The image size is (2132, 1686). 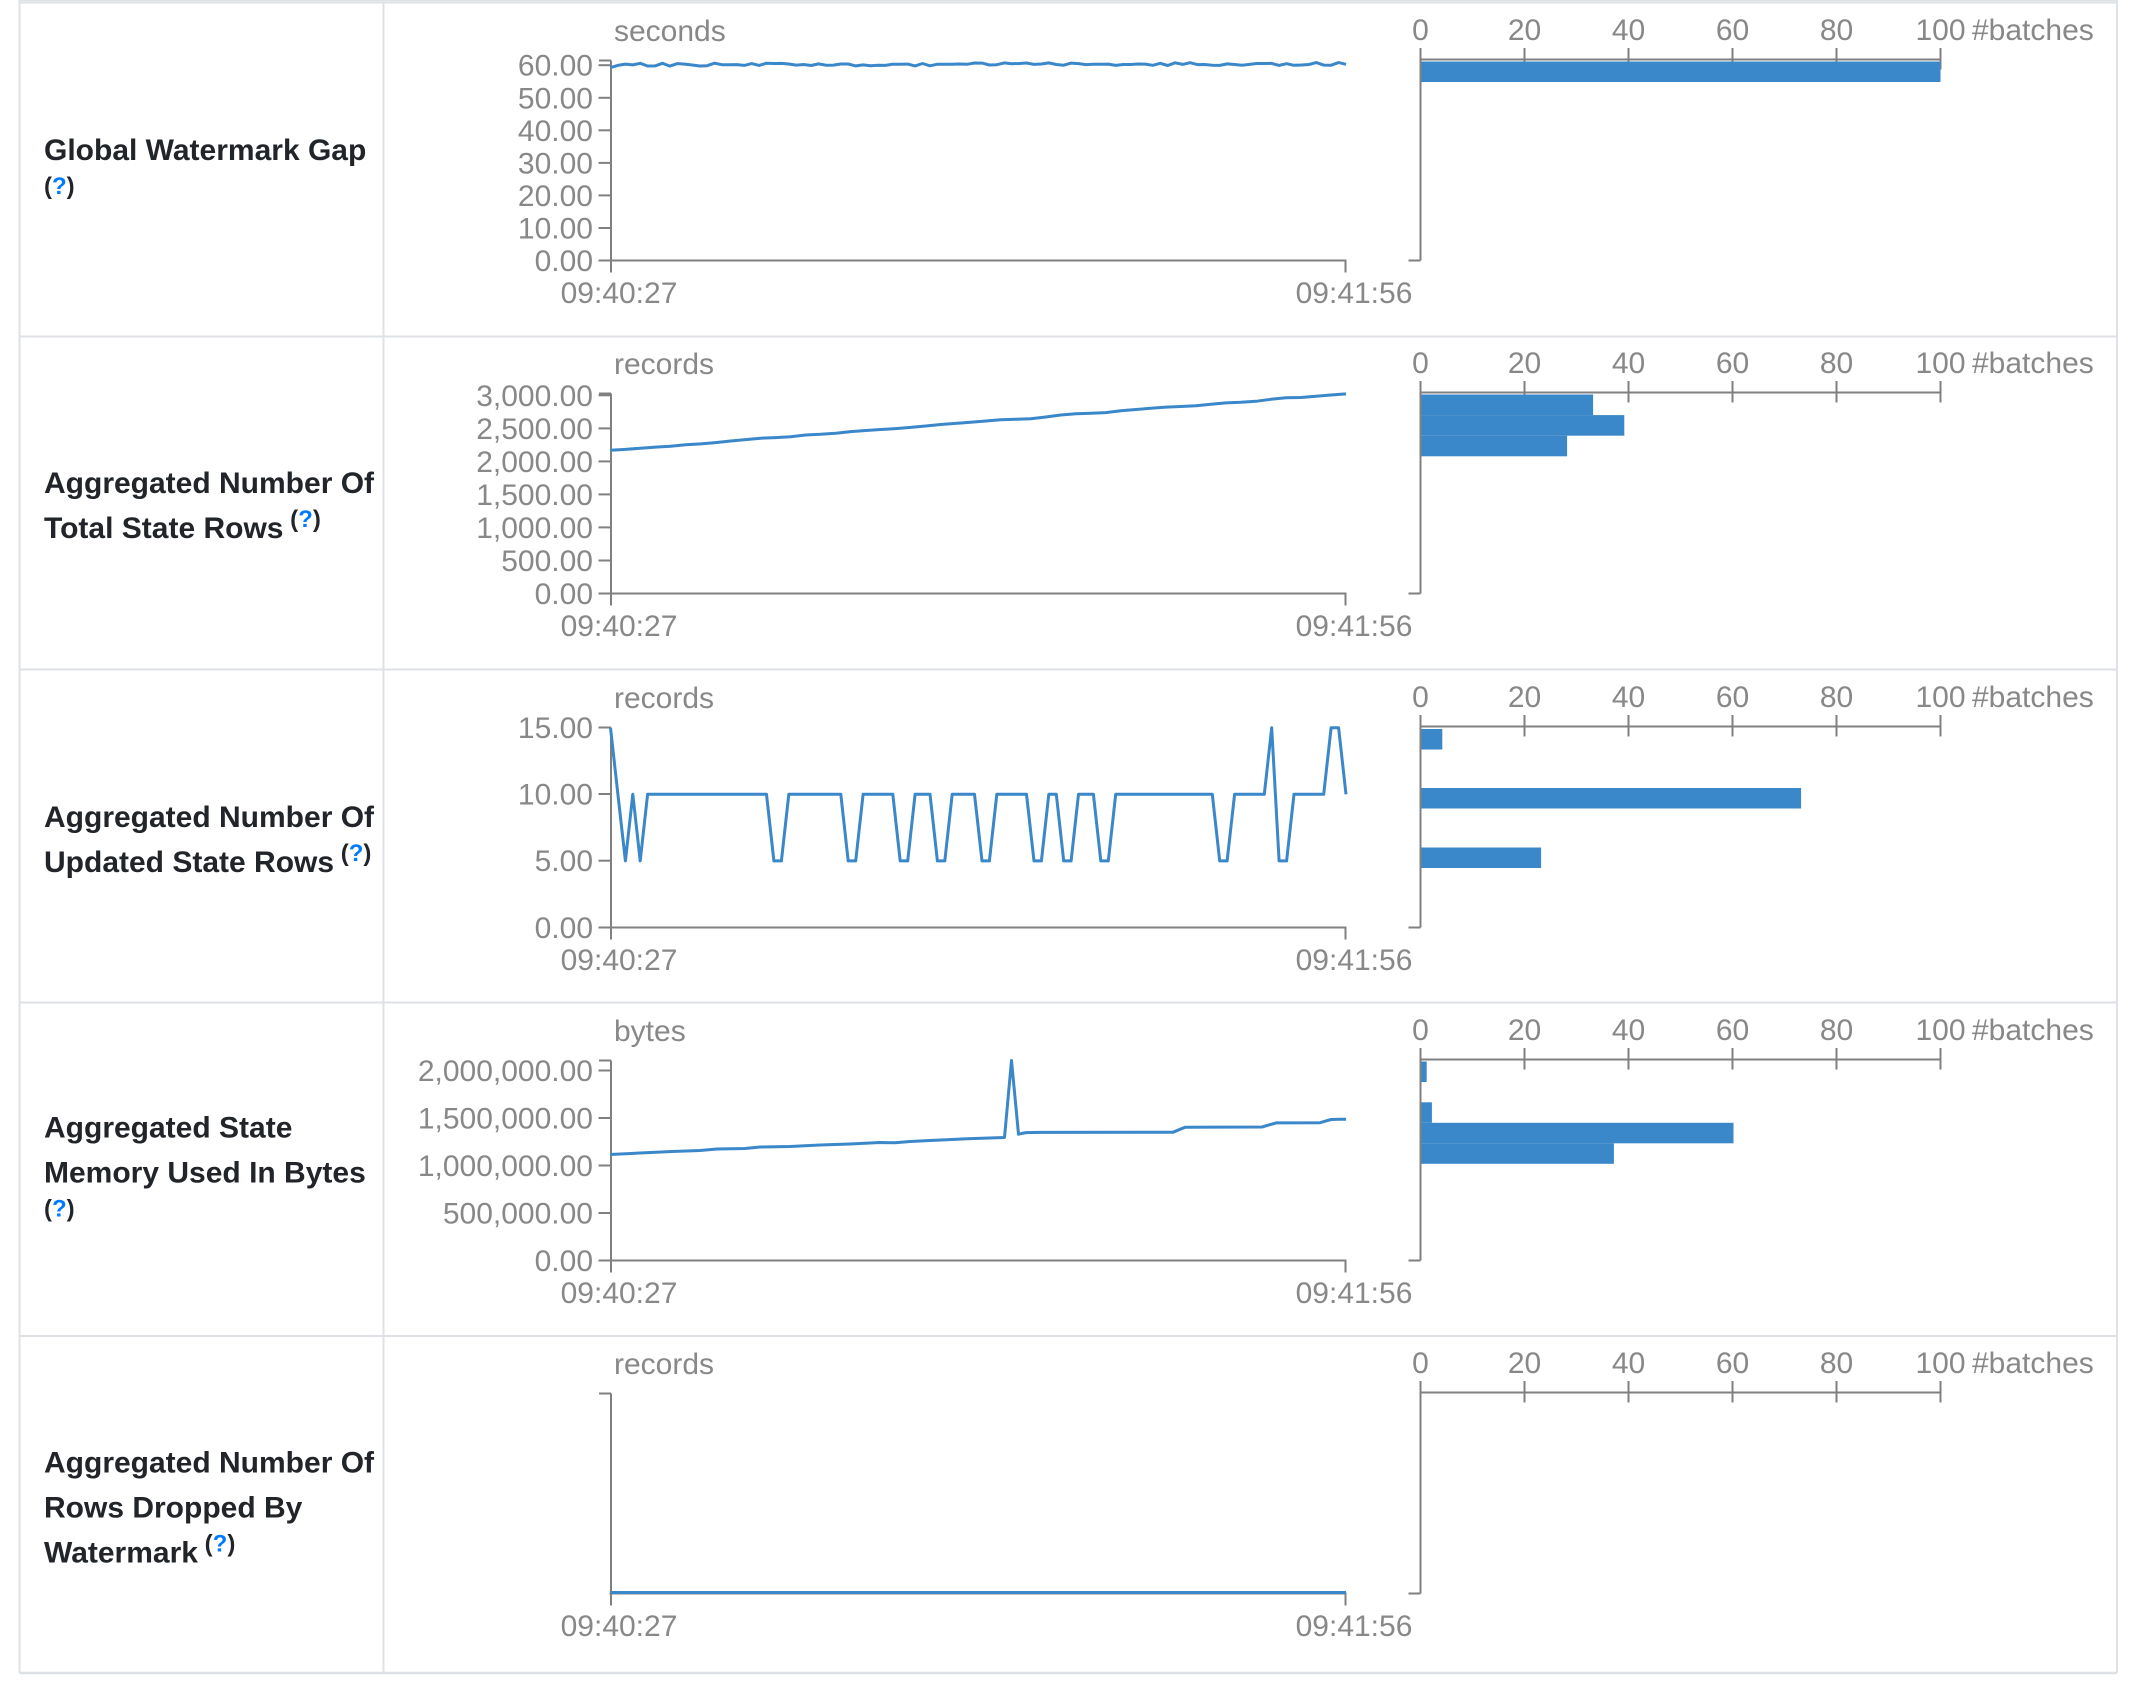 What do you see at coordinates (534, 396) in the screenshot?
I see `svg-text: 3,000.00` at bounding box center [534, 396].